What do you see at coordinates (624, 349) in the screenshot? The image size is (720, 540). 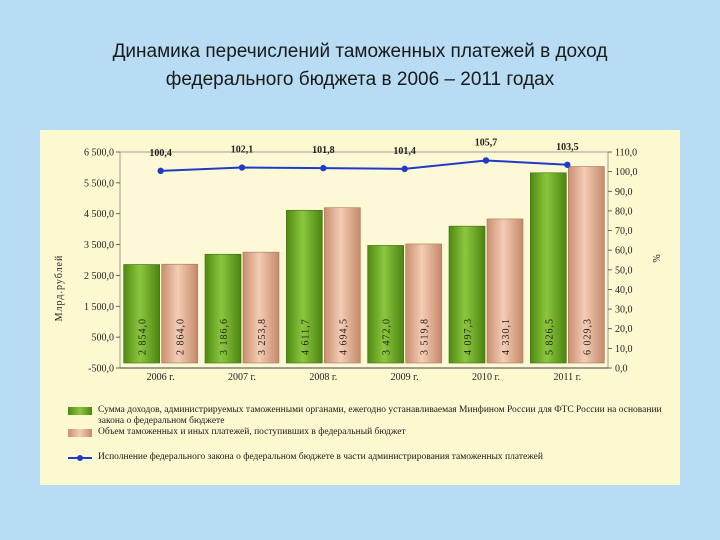 I see `y2-tick-label: 10,0` at bounding box center [624, 349].